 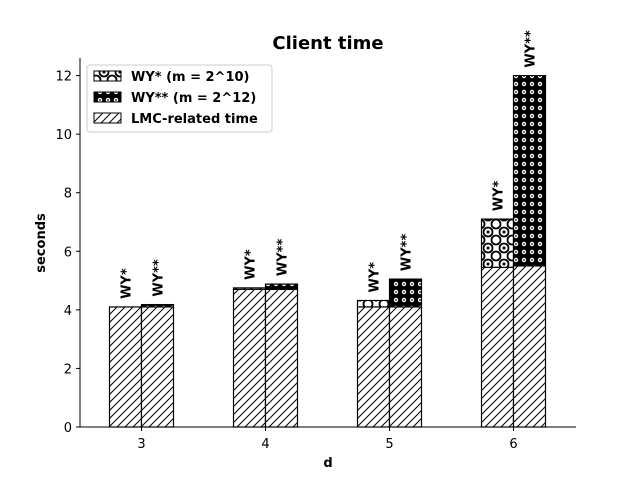 What do you see at coordinates (107, 118) in the screenshot?
I see `legend-swatch-lmc` at bounding box center [107, 118].